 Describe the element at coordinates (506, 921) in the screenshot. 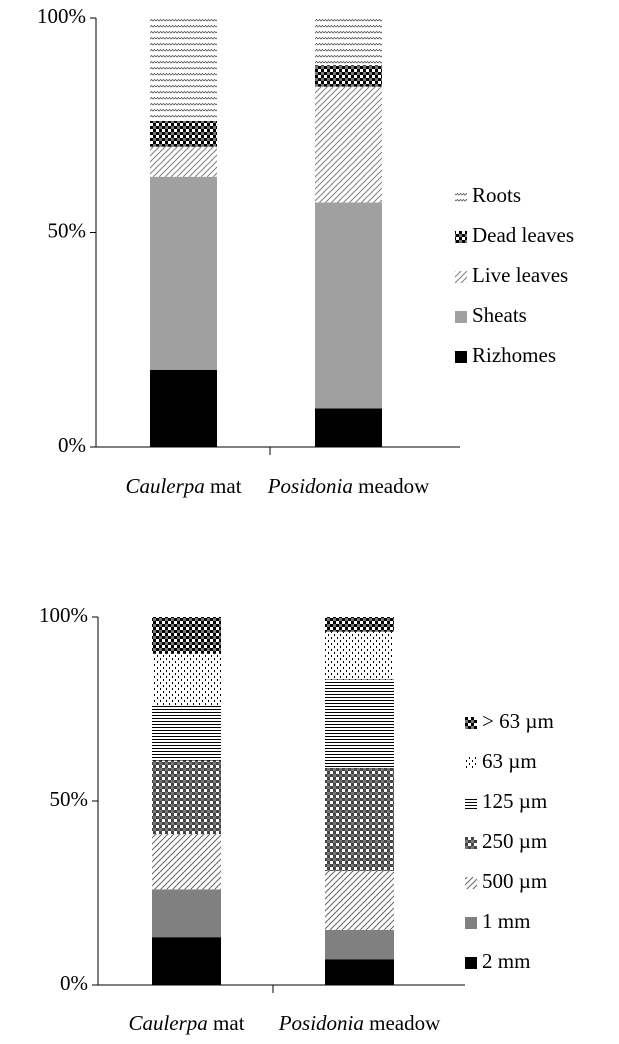

I see `legend-label: 1 mm` at that location.